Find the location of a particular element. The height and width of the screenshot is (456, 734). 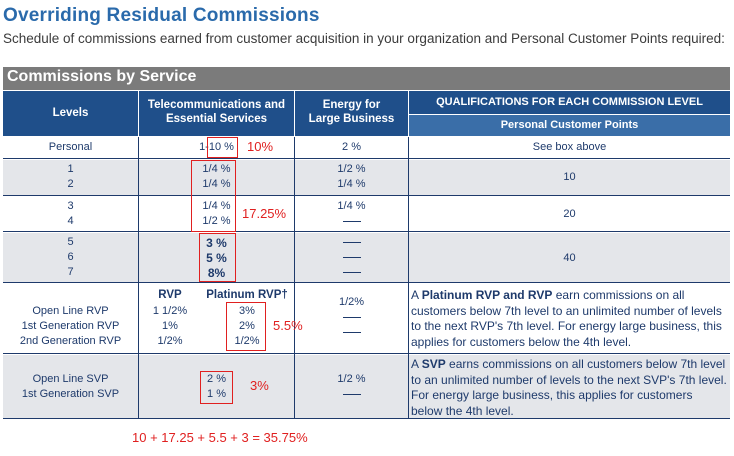

rvp-level-1st-gen: 1st Generation RVP is located at coordinates (70, 326).